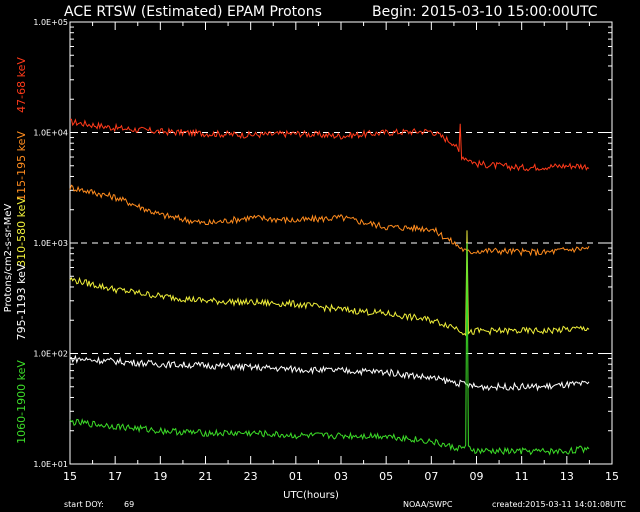 The width and height of the screenshot is (640, 512). I want to click on x-tick-label: 11, so click(522, 476).